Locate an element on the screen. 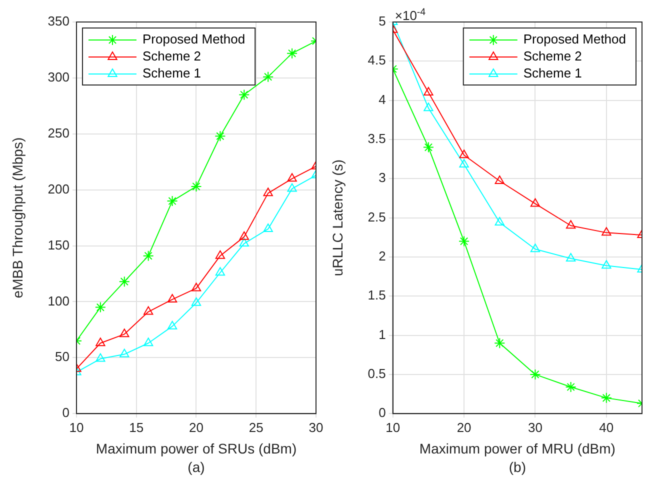 This screenshot has height=485, width=655. y-tick-label: 100 is located at coordinates (59, 300).